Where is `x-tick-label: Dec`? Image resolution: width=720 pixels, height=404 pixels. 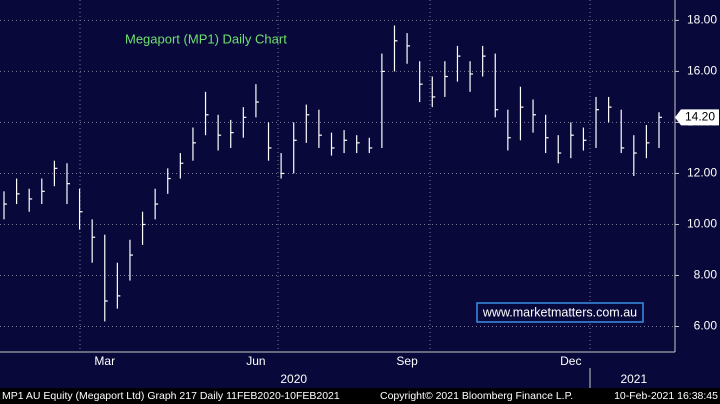
x-tick-label: Dec is located at coordinates (570, 361).